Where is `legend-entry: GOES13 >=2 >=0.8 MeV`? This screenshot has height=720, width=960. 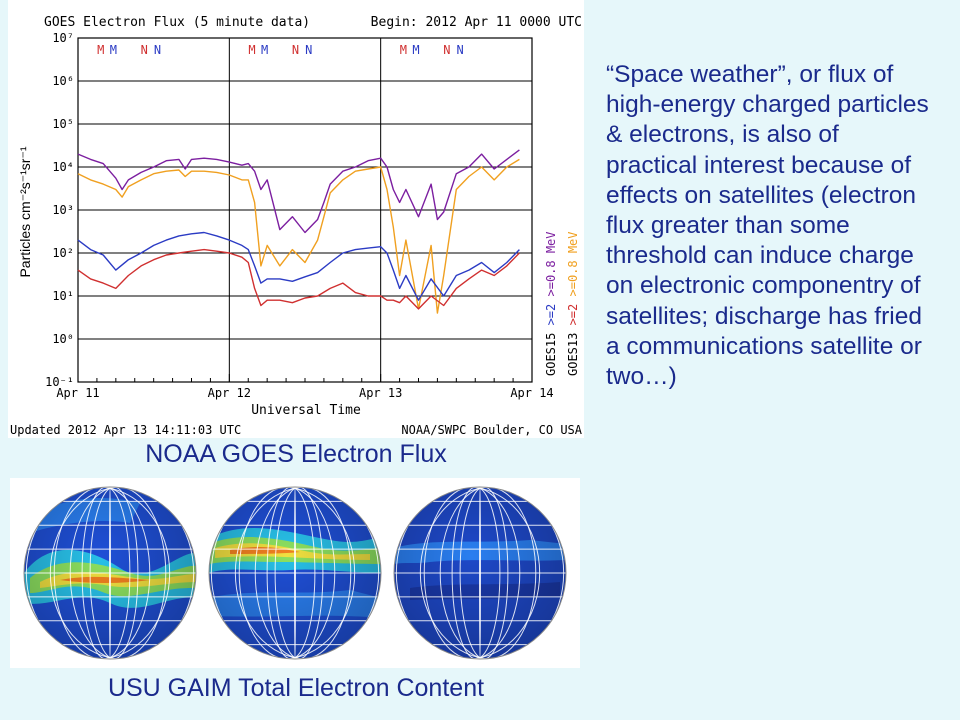 legend-entry: GOES13 >=2 >=0.8 MeV is located at coordinates (573, 303).